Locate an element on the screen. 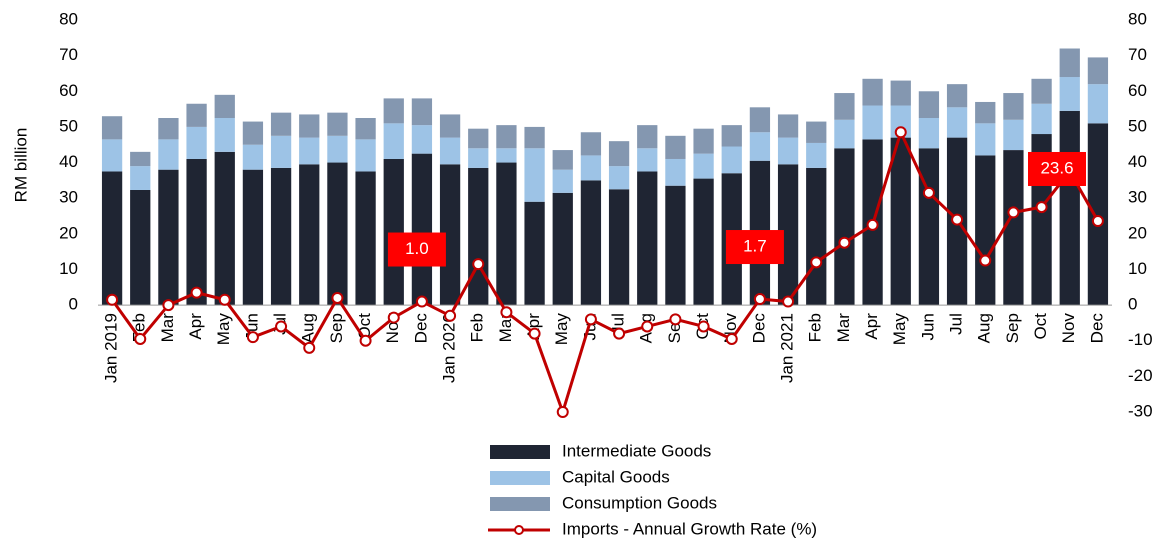  y2-tick-label: -10 is located at coordinates (1140, 339).